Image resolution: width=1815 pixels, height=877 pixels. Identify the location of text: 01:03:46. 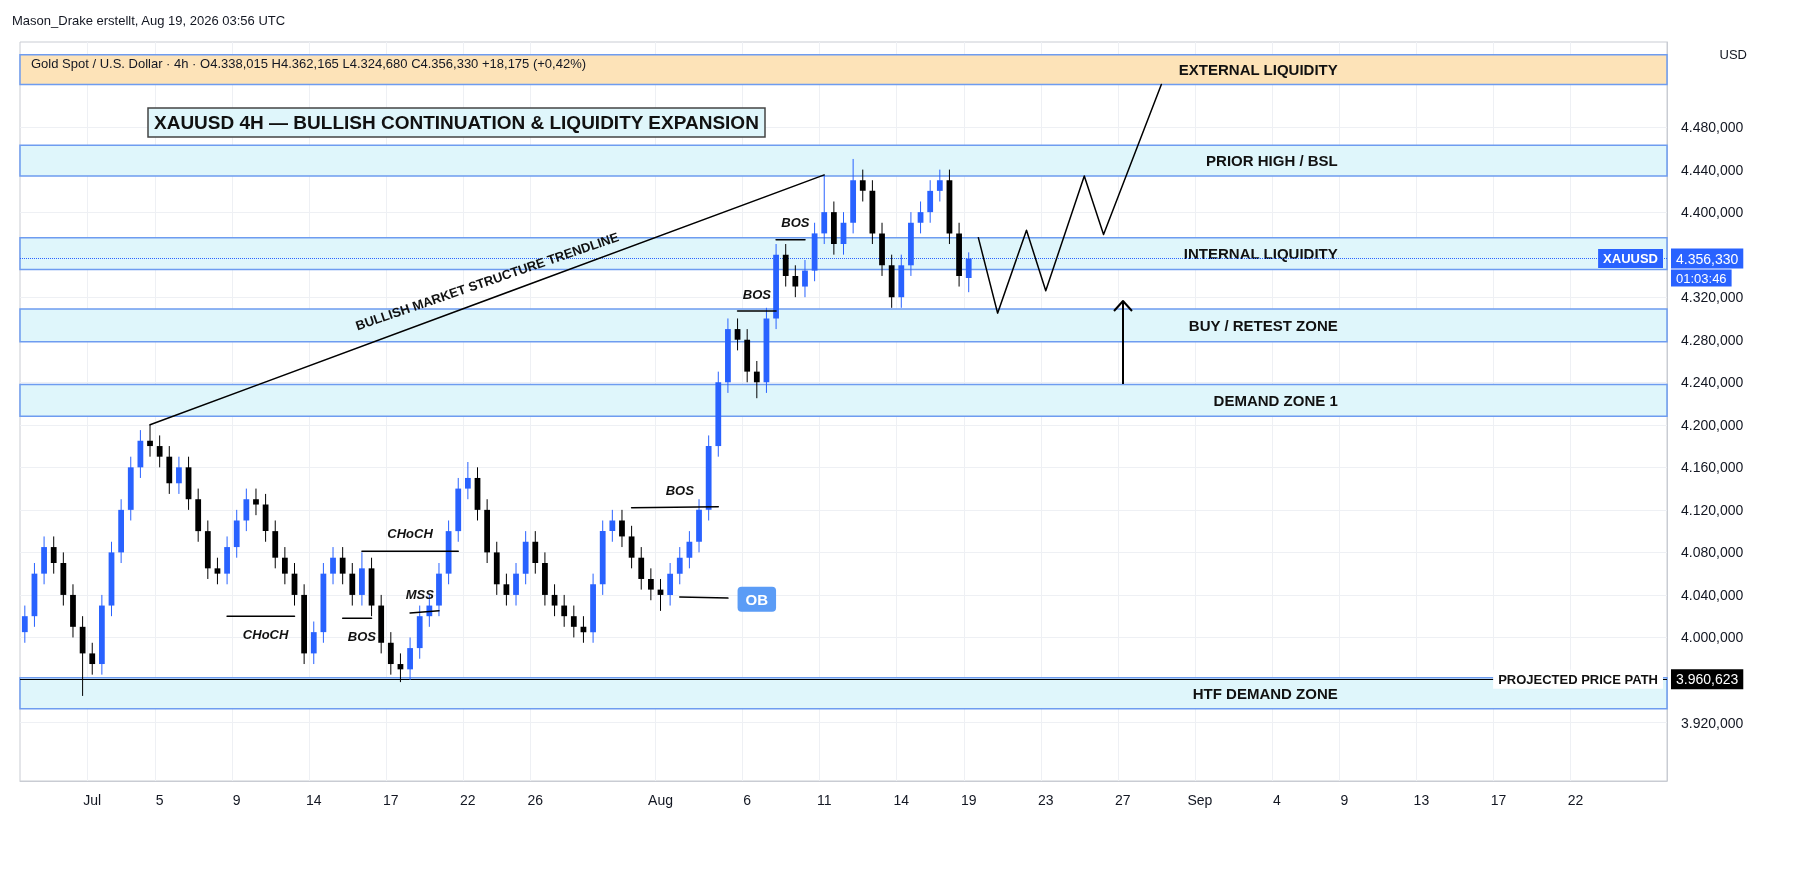
(1701, 278).